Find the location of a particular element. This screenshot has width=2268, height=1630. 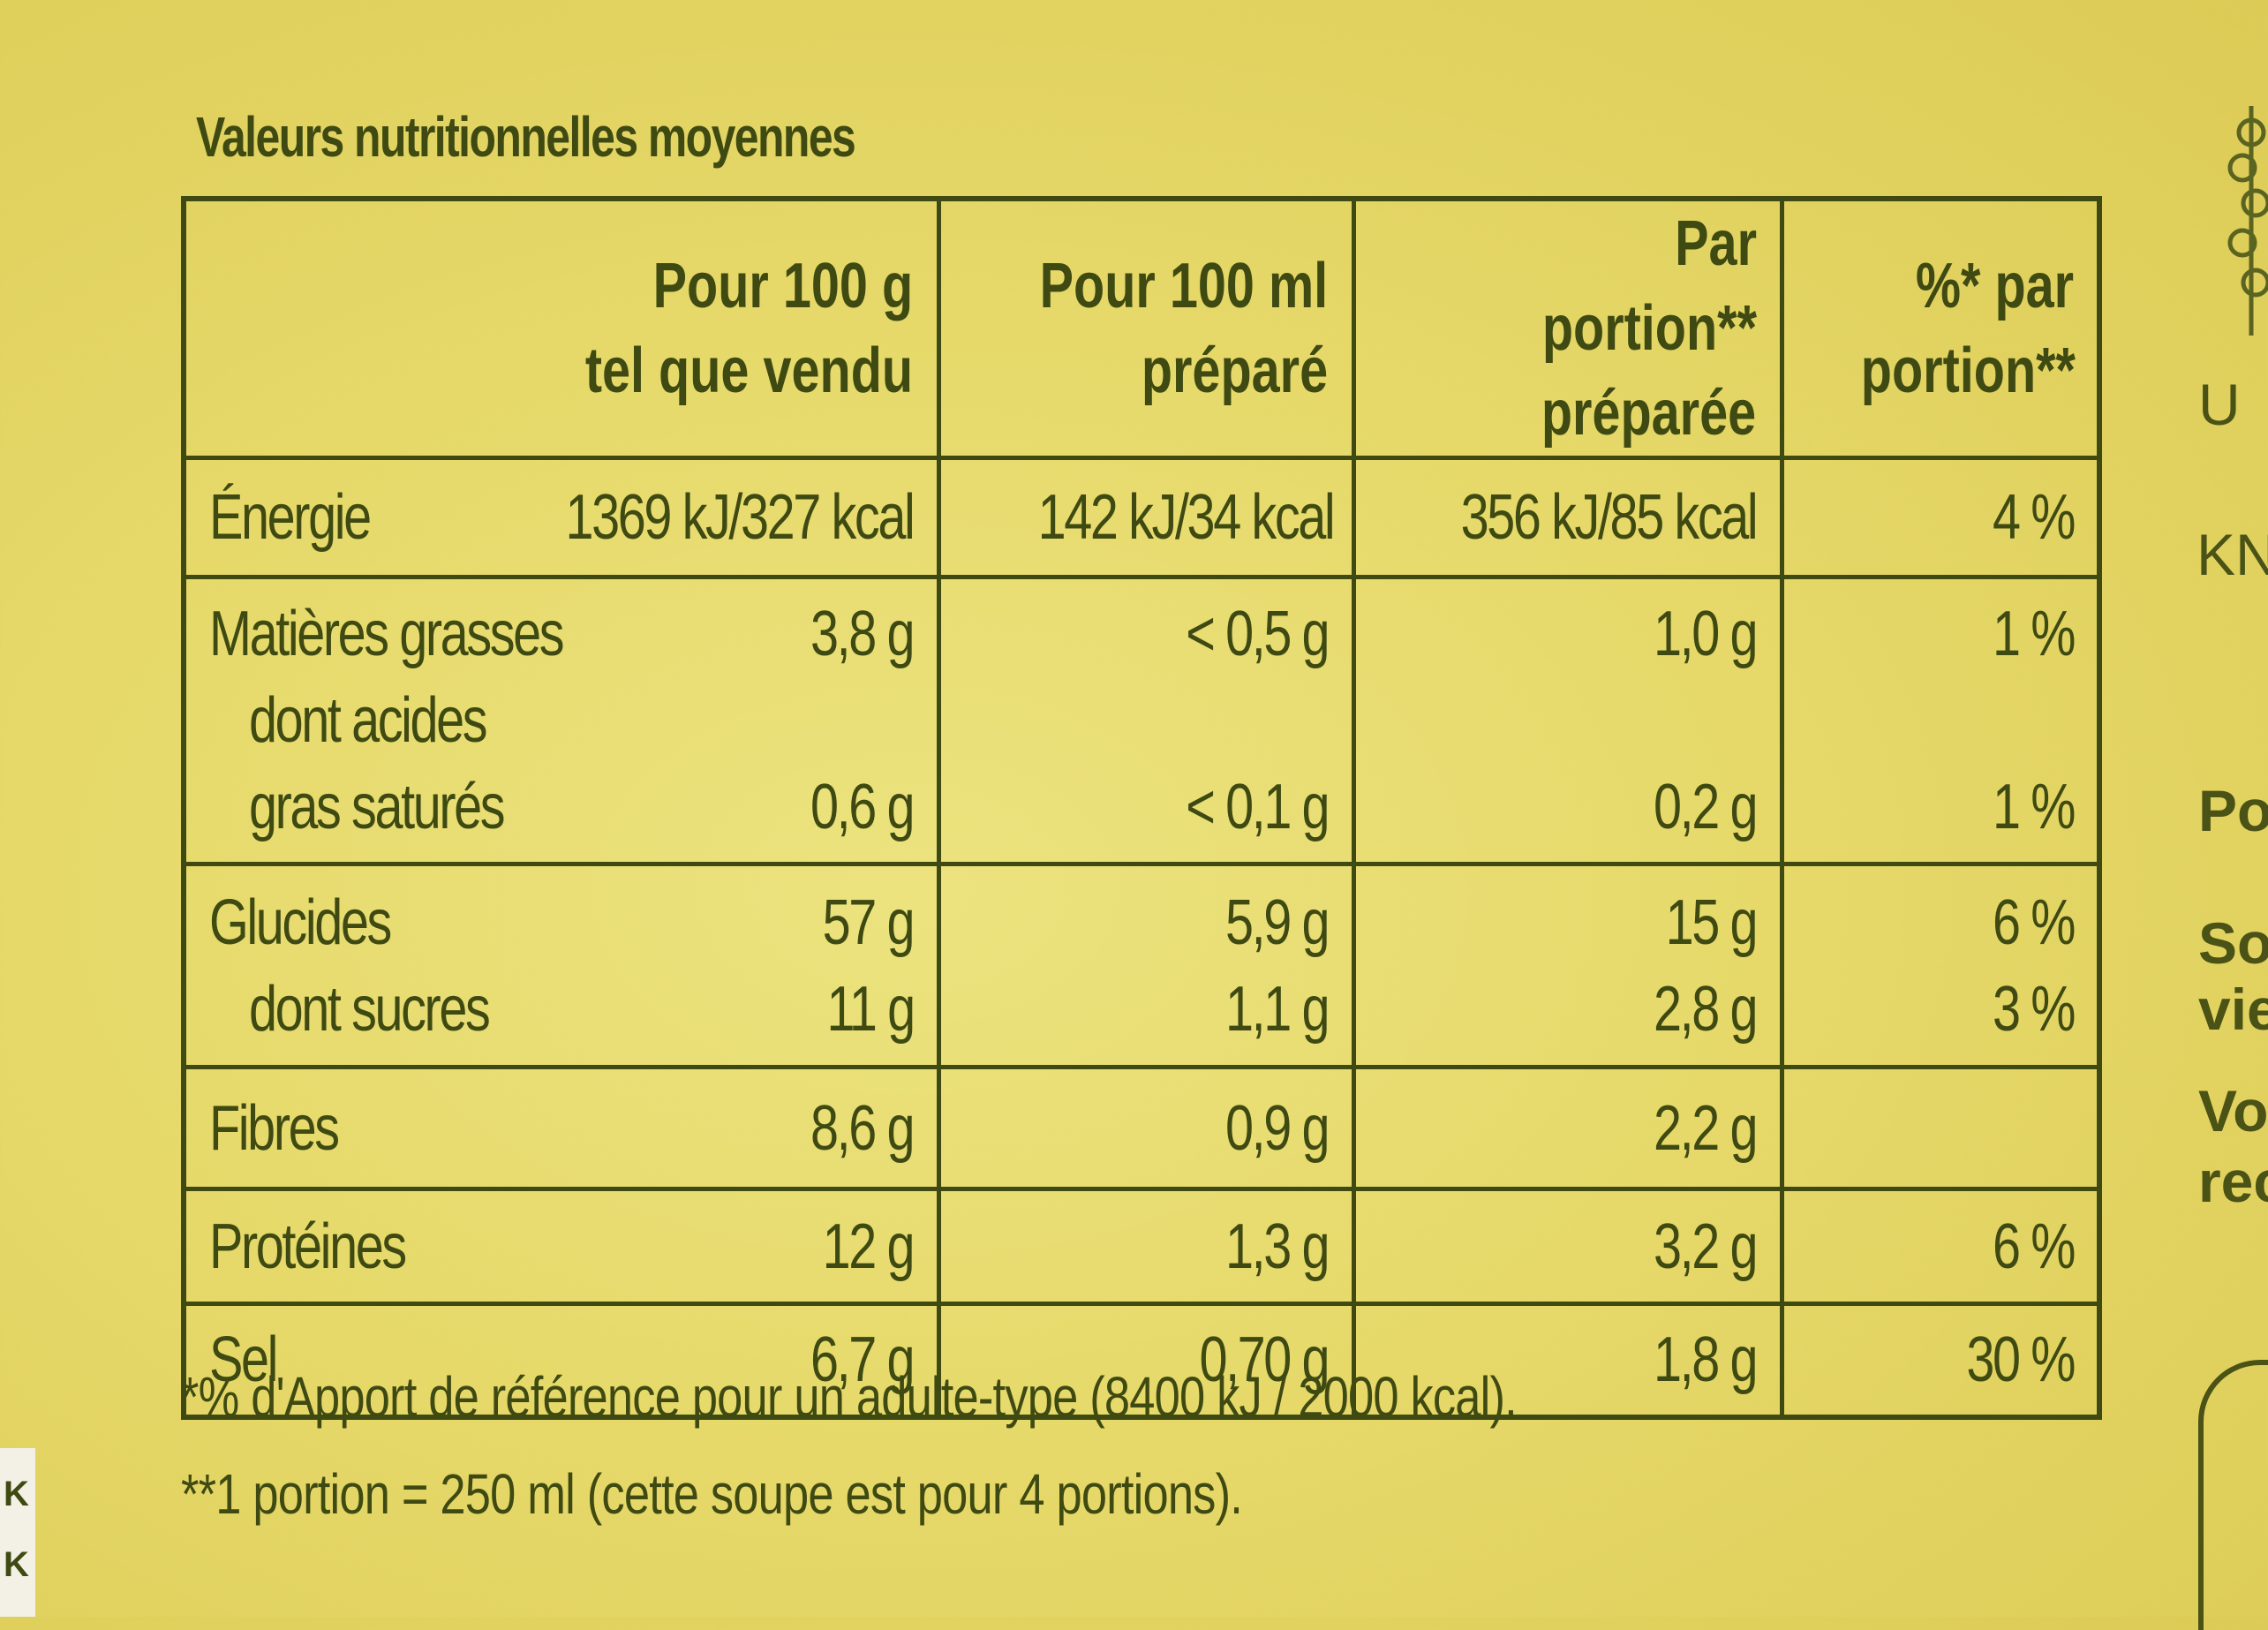

proteines-percent: 6 % is located at coordinates (2034, 1246).